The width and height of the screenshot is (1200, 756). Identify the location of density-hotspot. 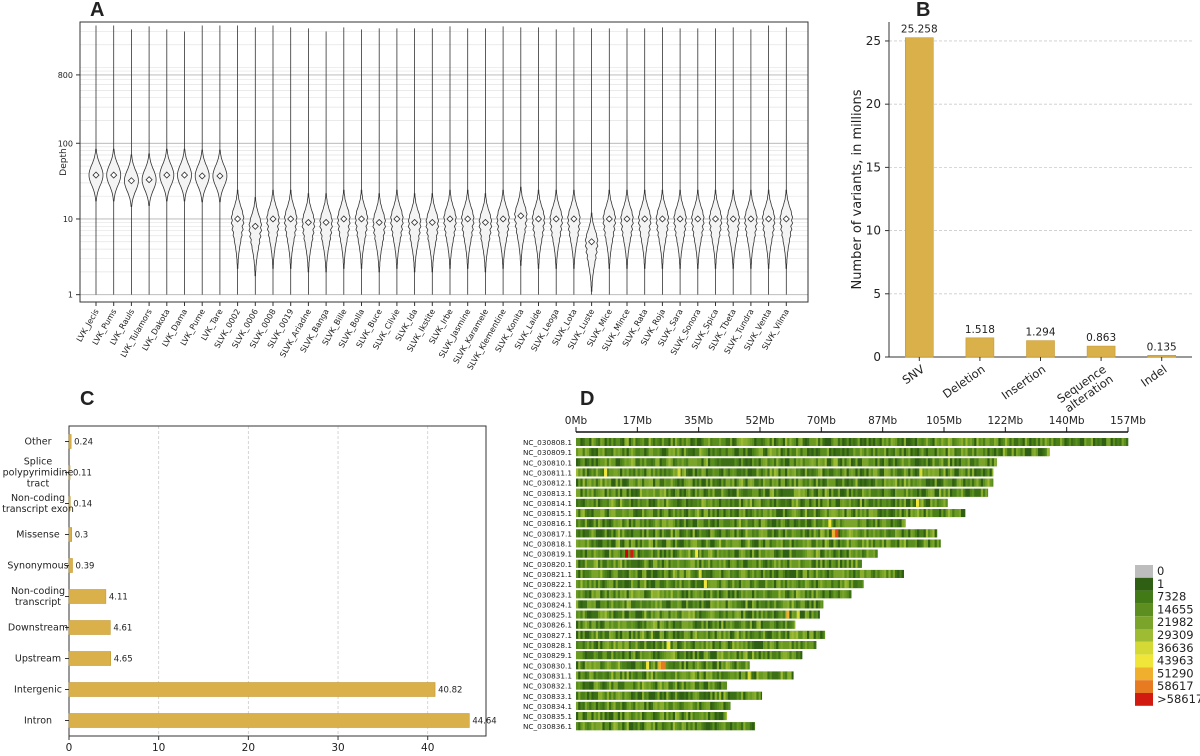
(833, 533).